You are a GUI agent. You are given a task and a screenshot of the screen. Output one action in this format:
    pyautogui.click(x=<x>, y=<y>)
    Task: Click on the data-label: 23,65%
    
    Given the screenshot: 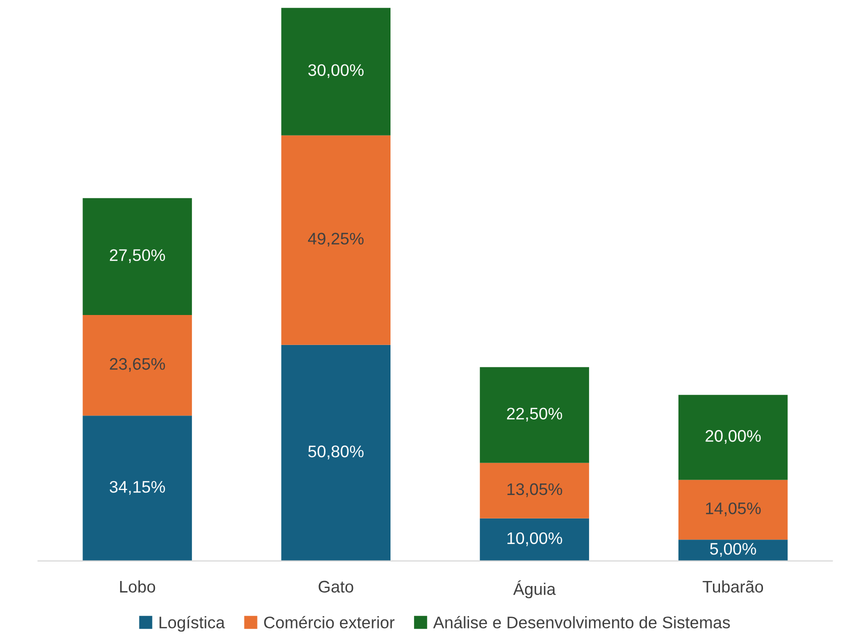 What is the action you would take?
    pyautogui.click(x=137, y=365)
    